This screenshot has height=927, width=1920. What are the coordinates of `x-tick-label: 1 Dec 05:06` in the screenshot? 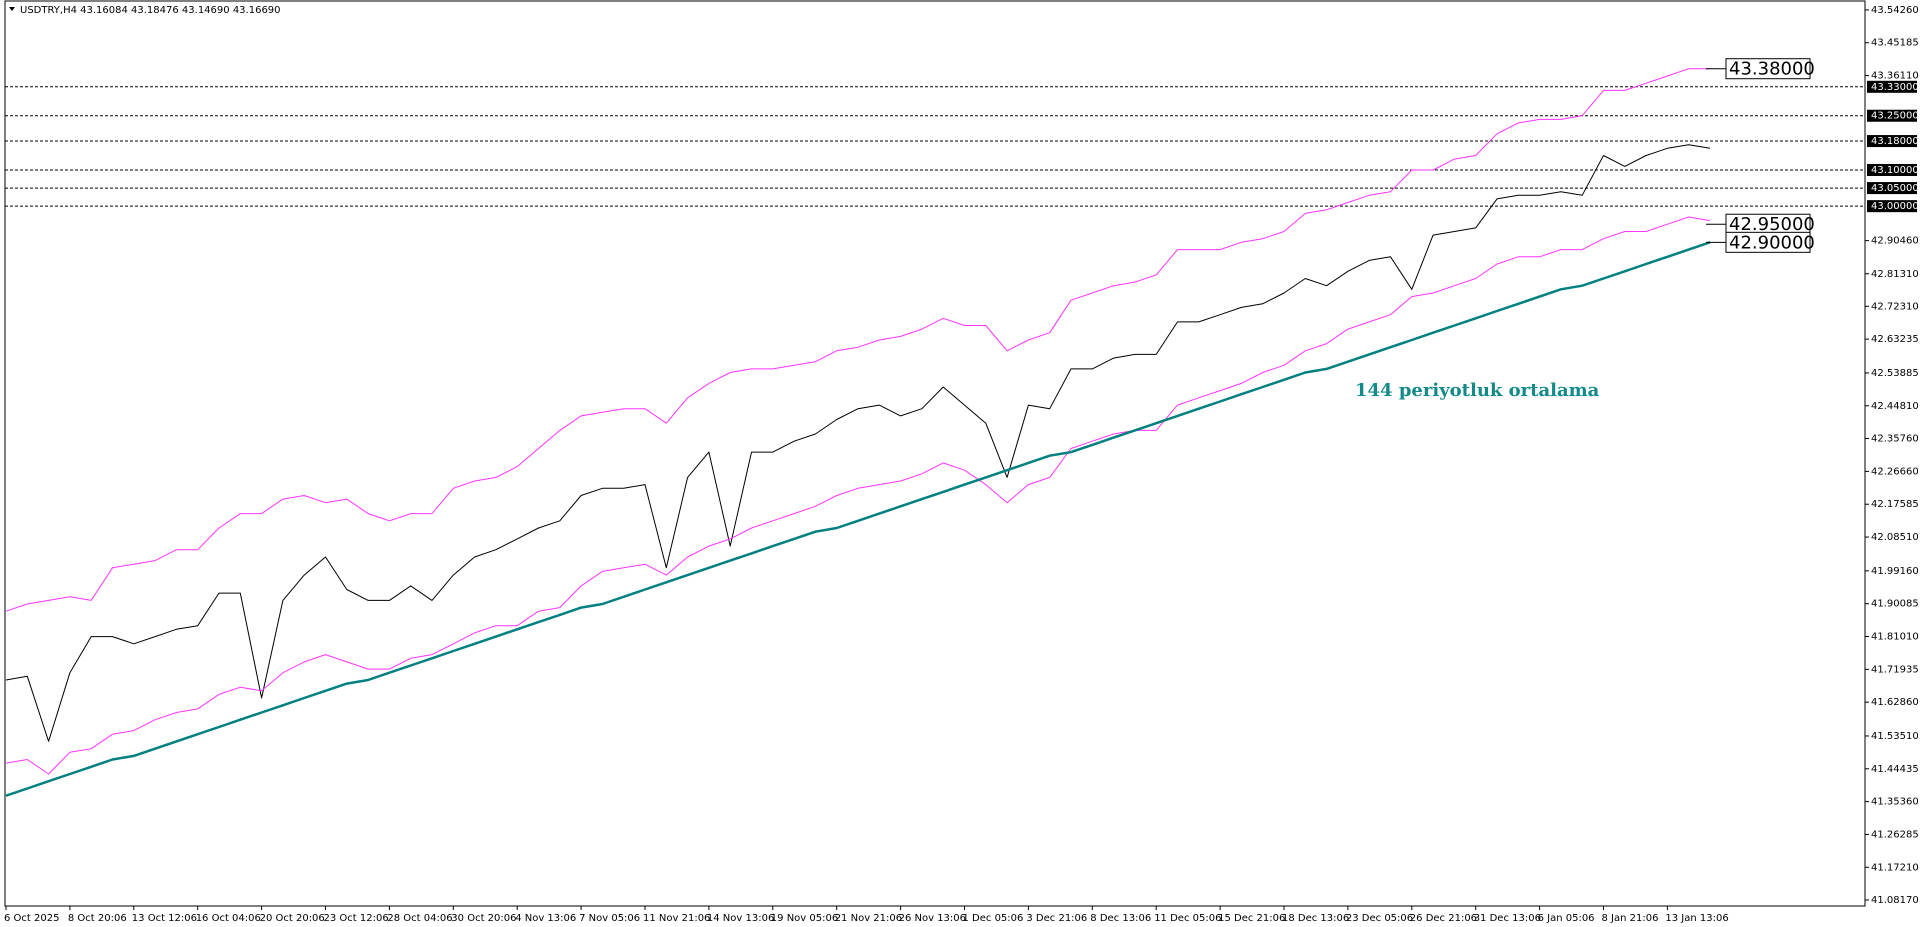 It's located at (993, 918).